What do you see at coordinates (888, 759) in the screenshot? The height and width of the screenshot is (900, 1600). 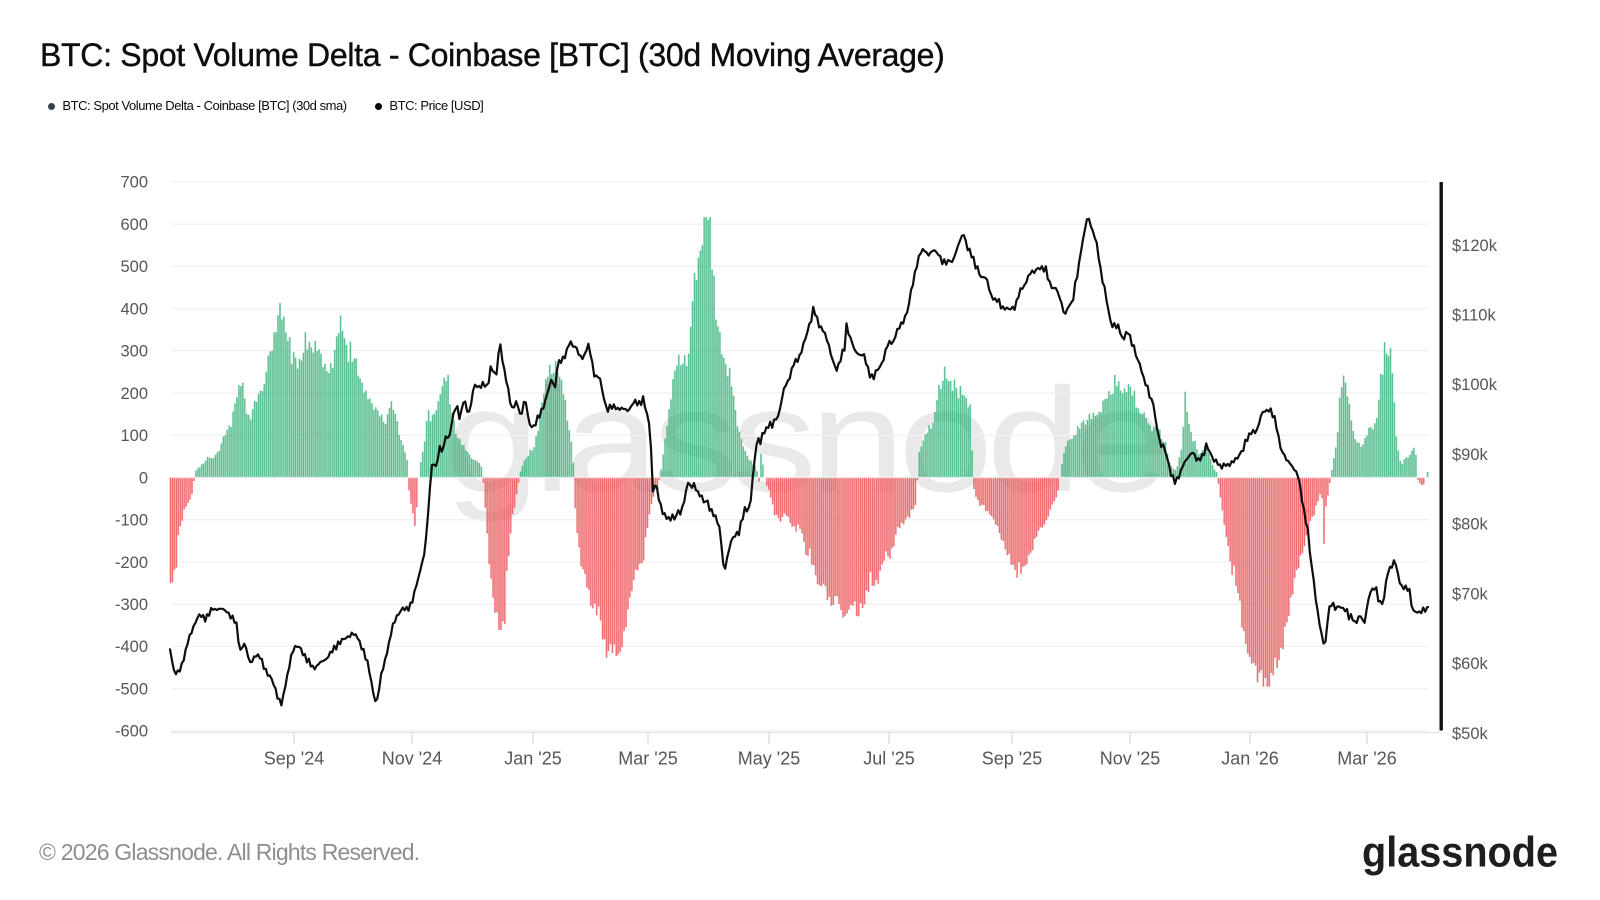 I see `svg-text: Jul '25` at bounding box center [888, 759].